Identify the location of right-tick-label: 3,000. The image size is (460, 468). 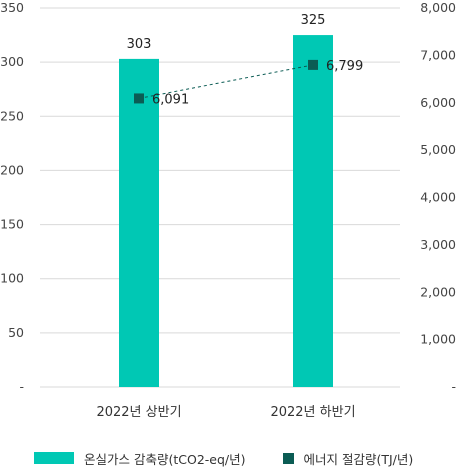
(438, 244).